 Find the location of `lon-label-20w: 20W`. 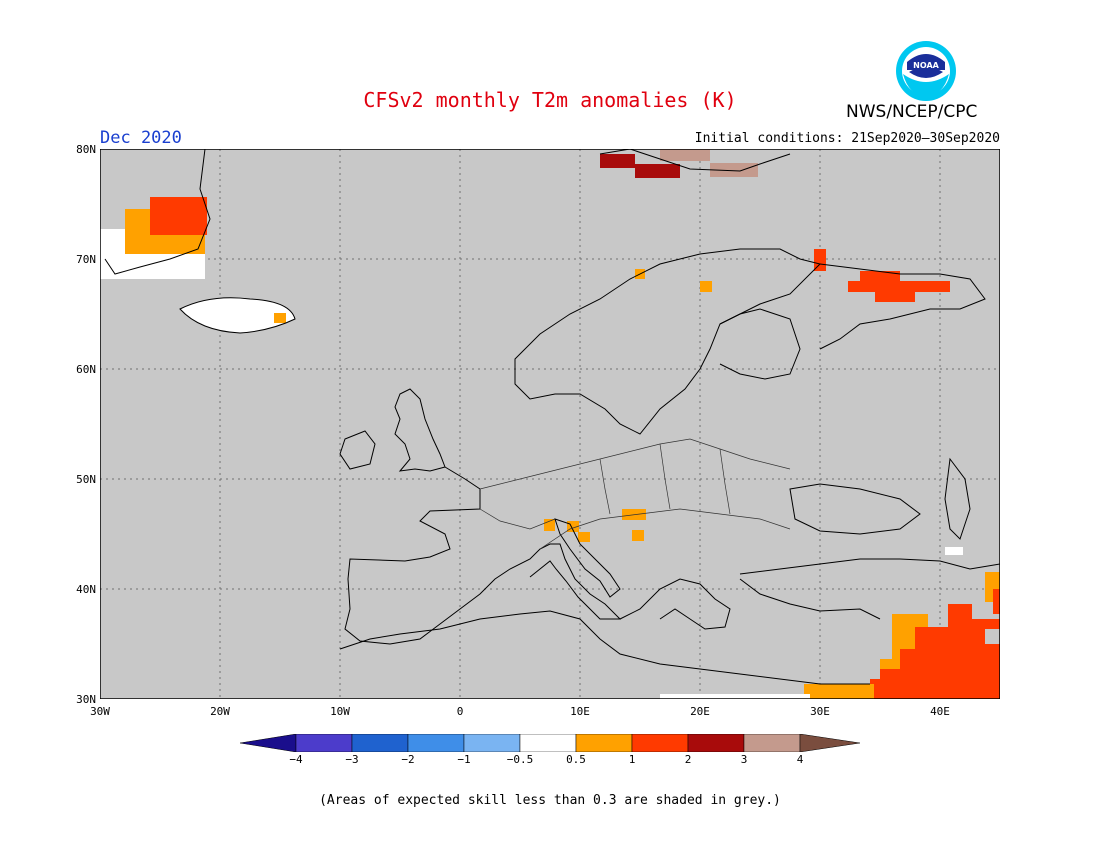

lon-label-20w: 20W is located at coordinates (220, 711).